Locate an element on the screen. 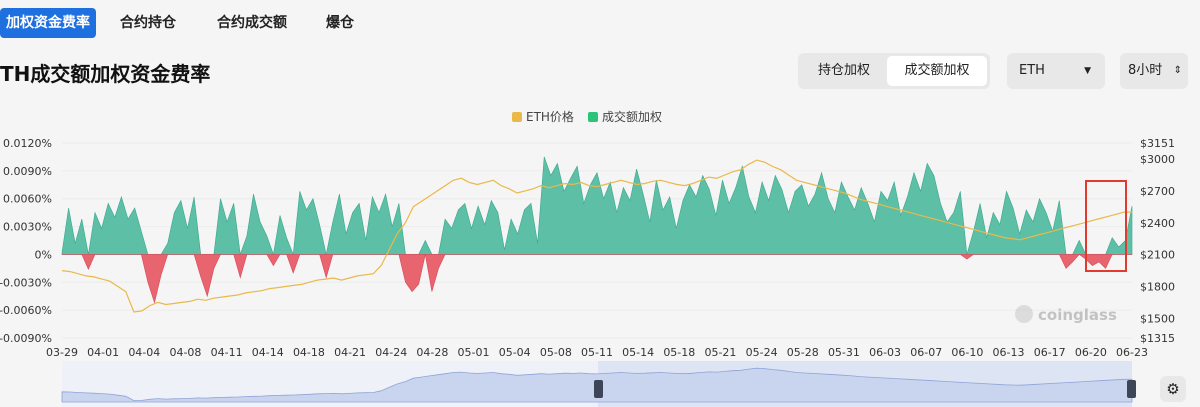 Image resolution: width=1200 pixels, height=407 pixels. left-tick-label: 0.0090% is located at coordinates (27, 171).